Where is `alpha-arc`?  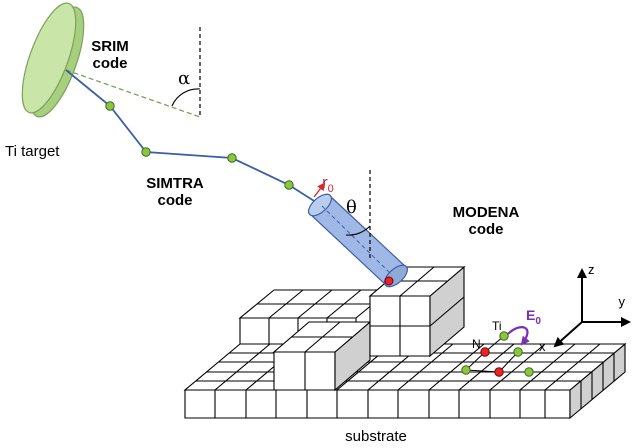 alpha-arc is located at coordinates (186, 97).